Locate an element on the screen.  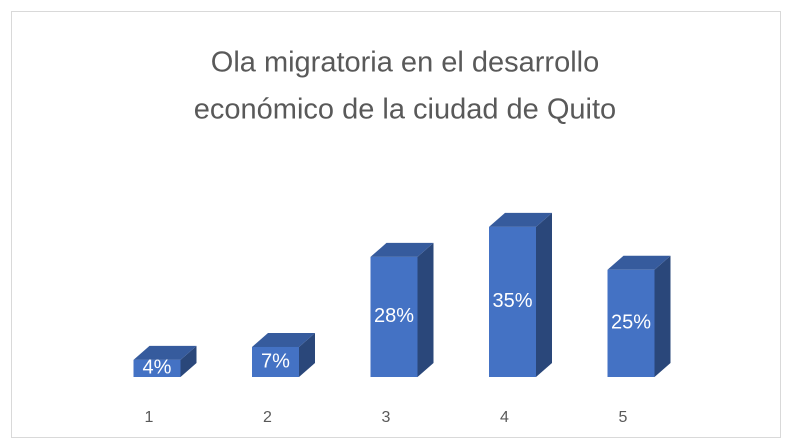
x-tick-label: 1 is located at coordinates (149, 417).